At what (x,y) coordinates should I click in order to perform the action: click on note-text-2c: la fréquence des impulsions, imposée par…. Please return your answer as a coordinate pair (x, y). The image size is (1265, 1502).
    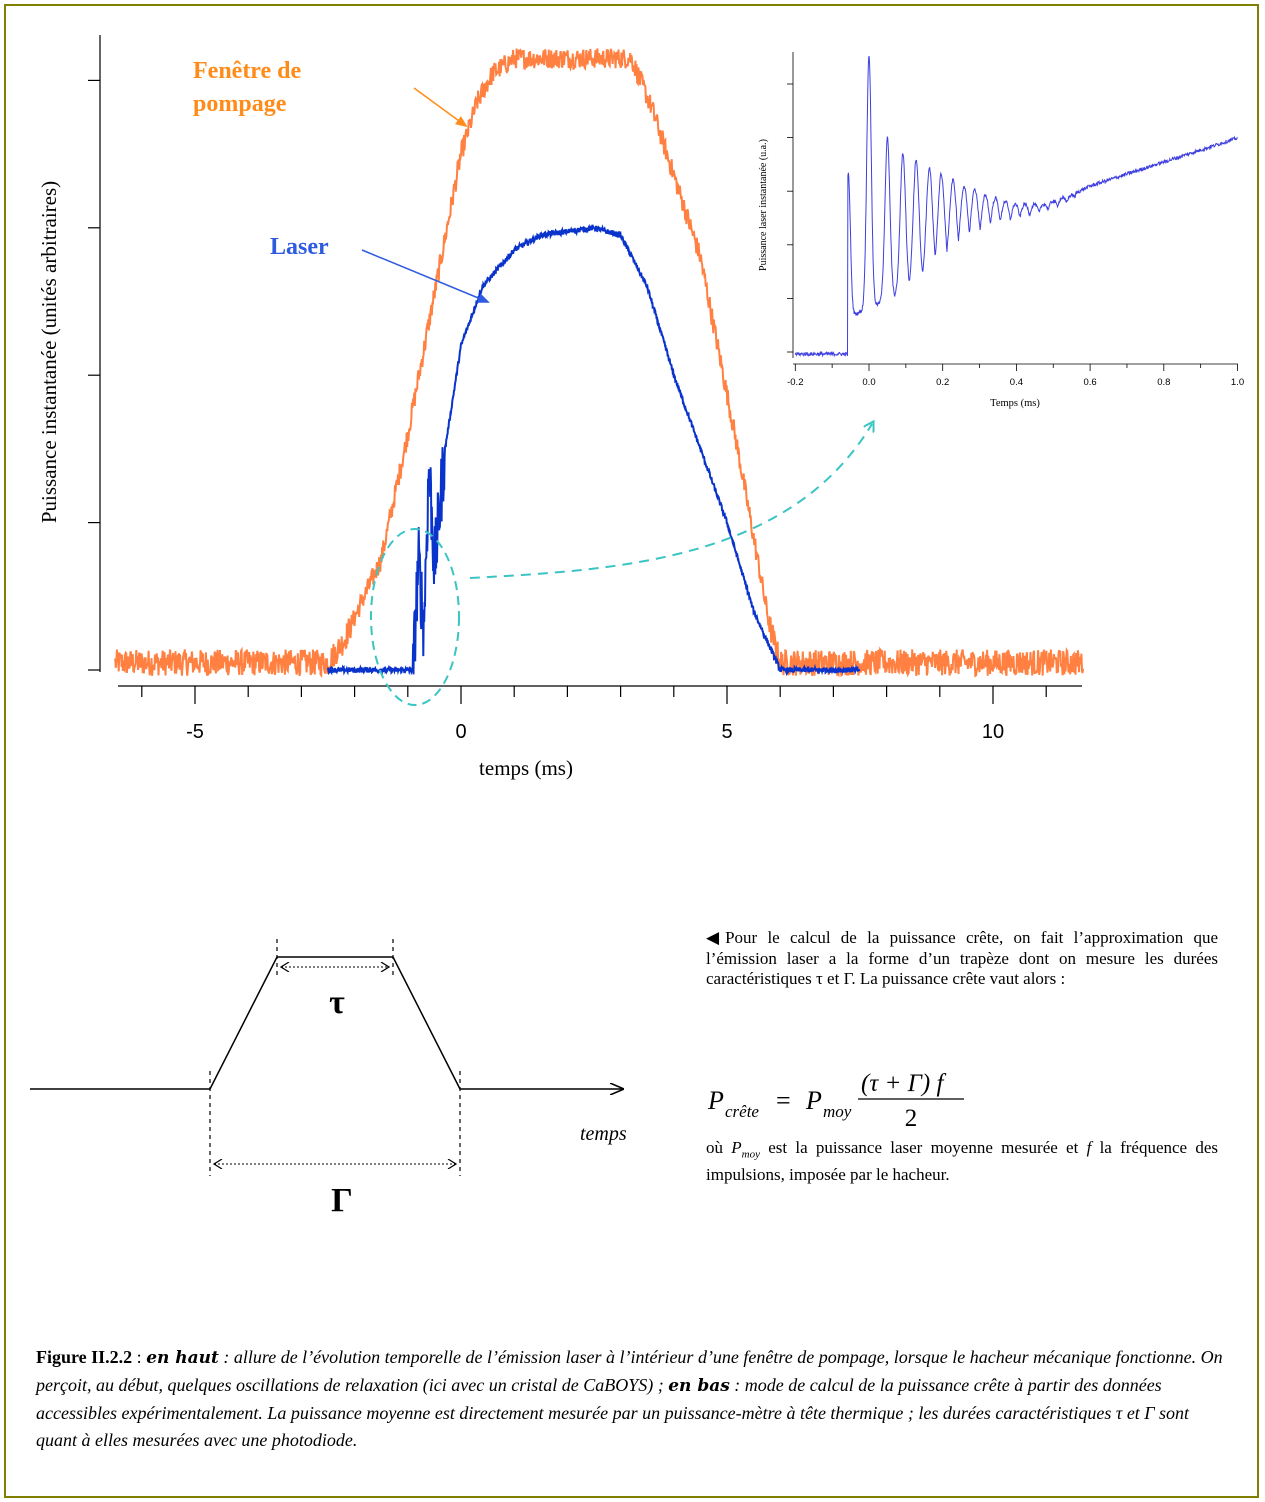
    Looking at the image, I should click on (962, 1161).